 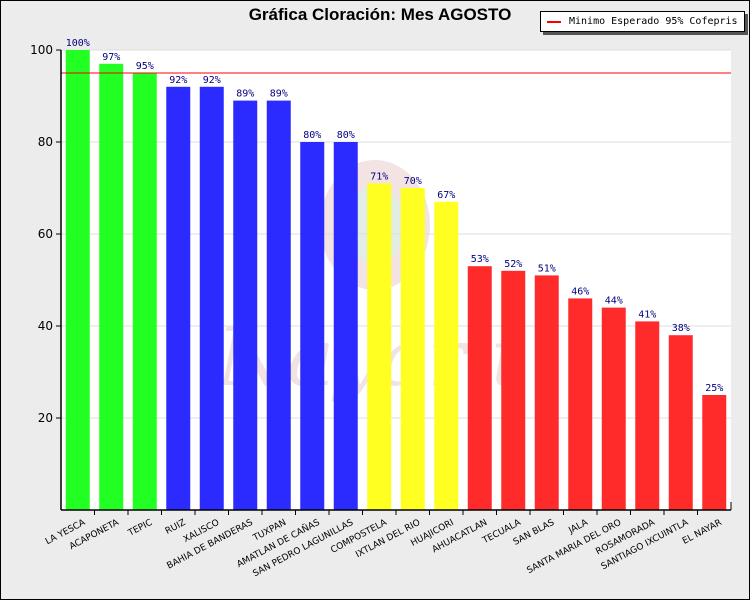 What do you see at coordinates (413, 181) in the screenshot?
I see `bar-value-label: 70%` at bounding box center [413, 181].